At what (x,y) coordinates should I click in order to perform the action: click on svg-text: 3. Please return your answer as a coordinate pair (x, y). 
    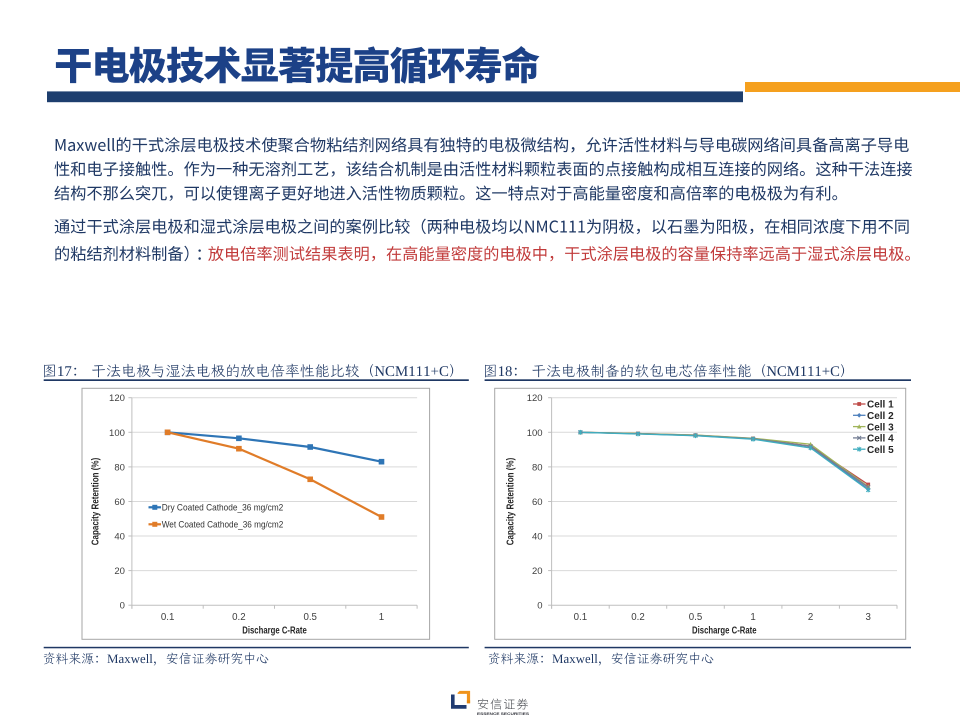
    Looking at the image, I should click on (868, 617).